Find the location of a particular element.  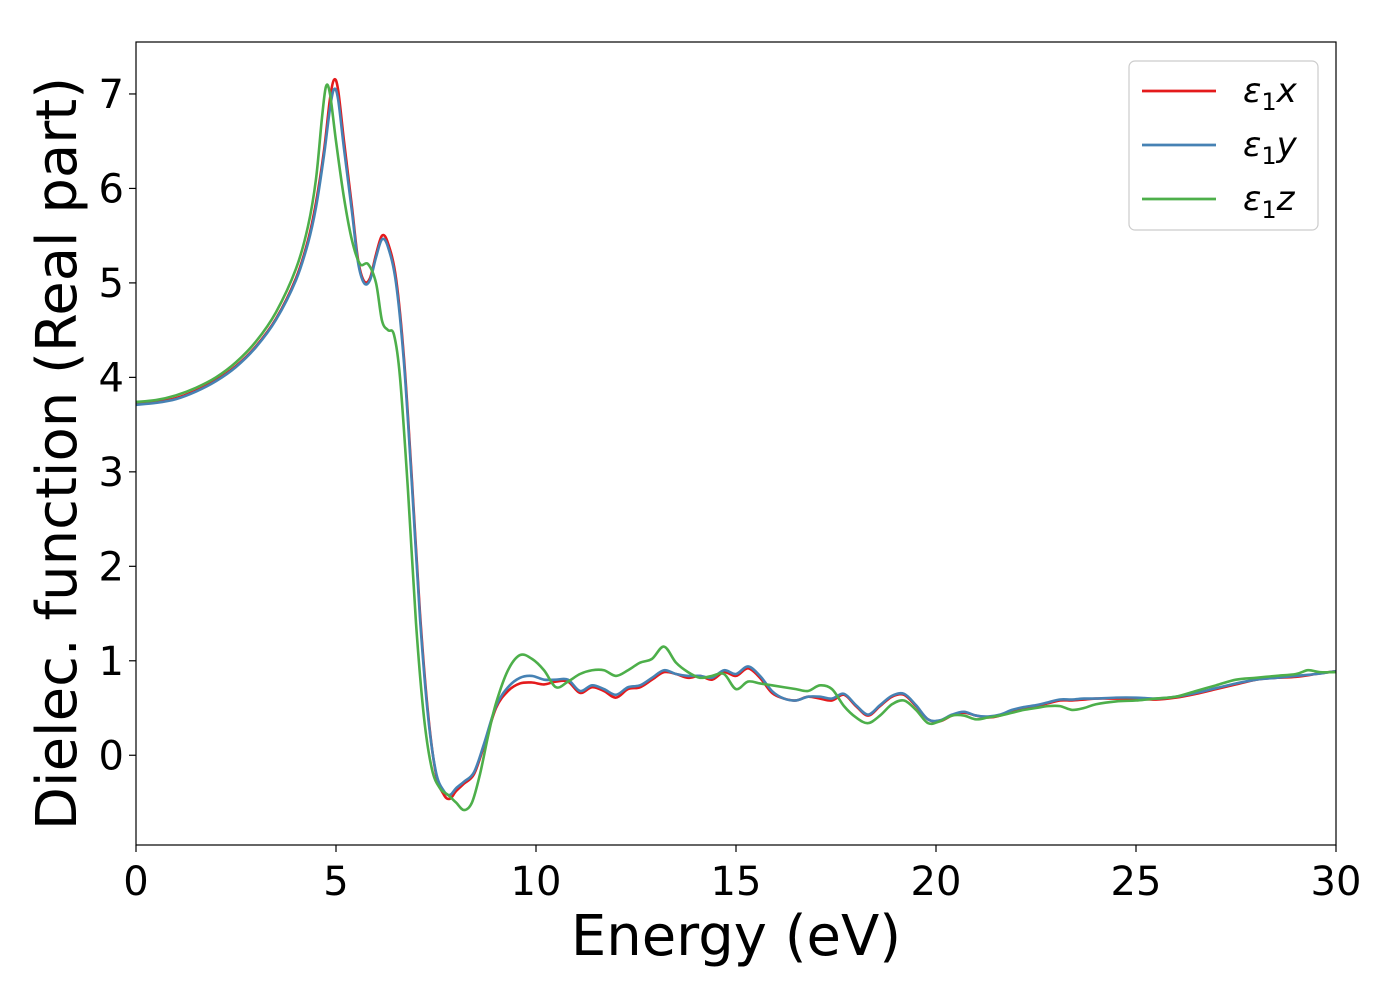

legend-entry-y: ε1y is located at coordinates (1270, 147).